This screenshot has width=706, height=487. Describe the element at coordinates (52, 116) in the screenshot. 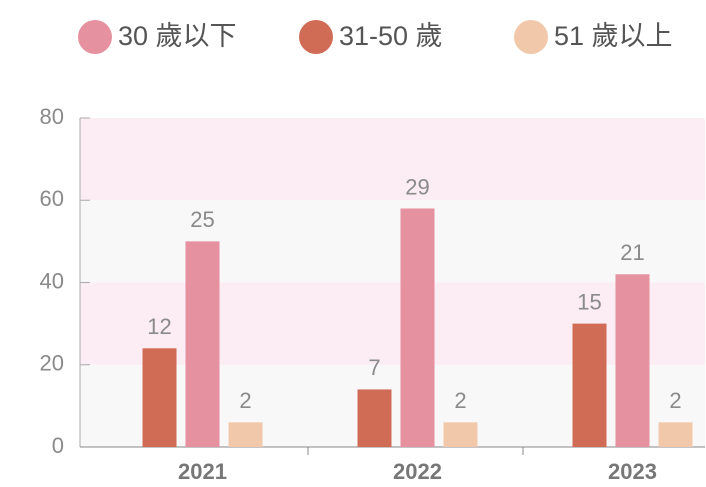

I see `y-tick-label: 80` at that location.